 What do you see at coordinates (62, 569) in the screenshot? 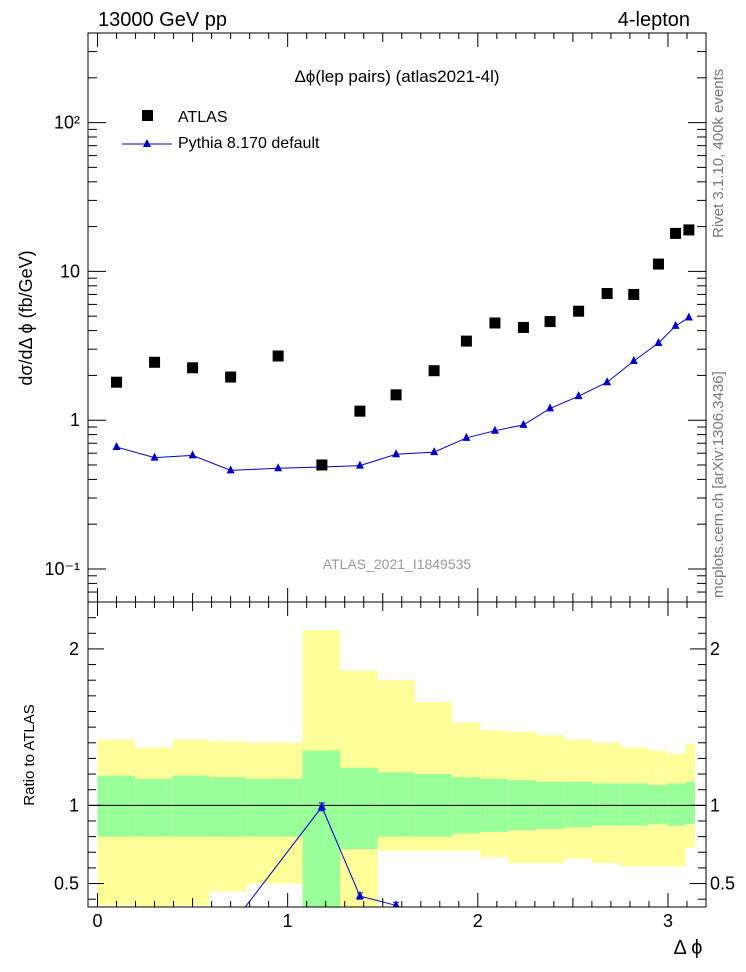
I see `y-tick-label: 10⁻¹` at bounding box center [62, 569].